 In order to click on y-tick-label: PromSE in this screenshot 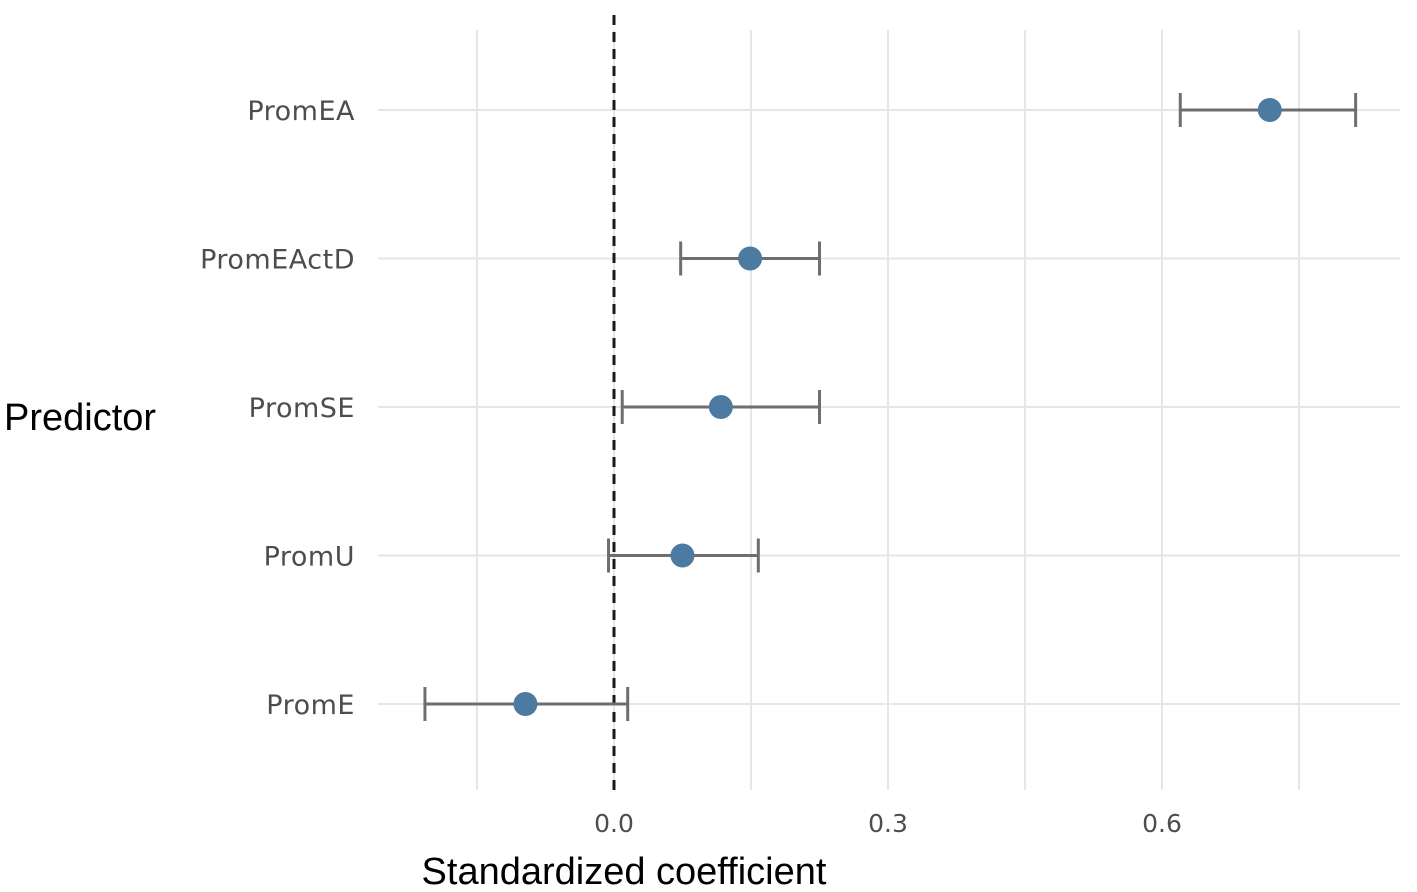, I will do `click(302, 408)`.